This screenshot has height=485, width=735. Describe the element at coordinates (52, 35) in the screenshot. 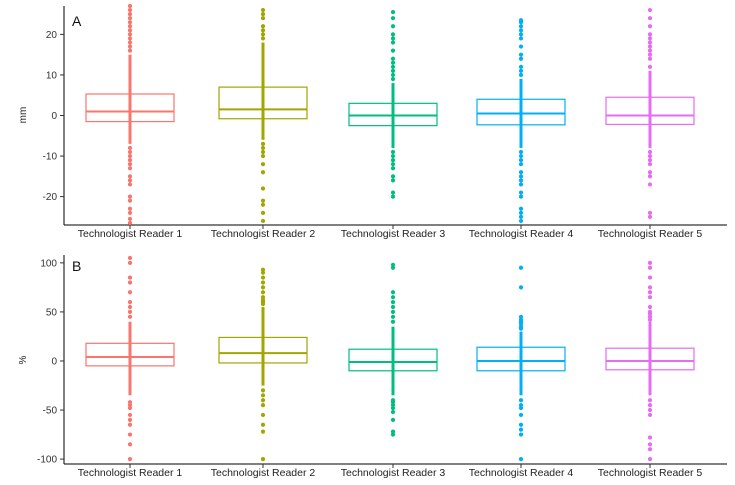

I see `y-tick-label: 20` at that location.